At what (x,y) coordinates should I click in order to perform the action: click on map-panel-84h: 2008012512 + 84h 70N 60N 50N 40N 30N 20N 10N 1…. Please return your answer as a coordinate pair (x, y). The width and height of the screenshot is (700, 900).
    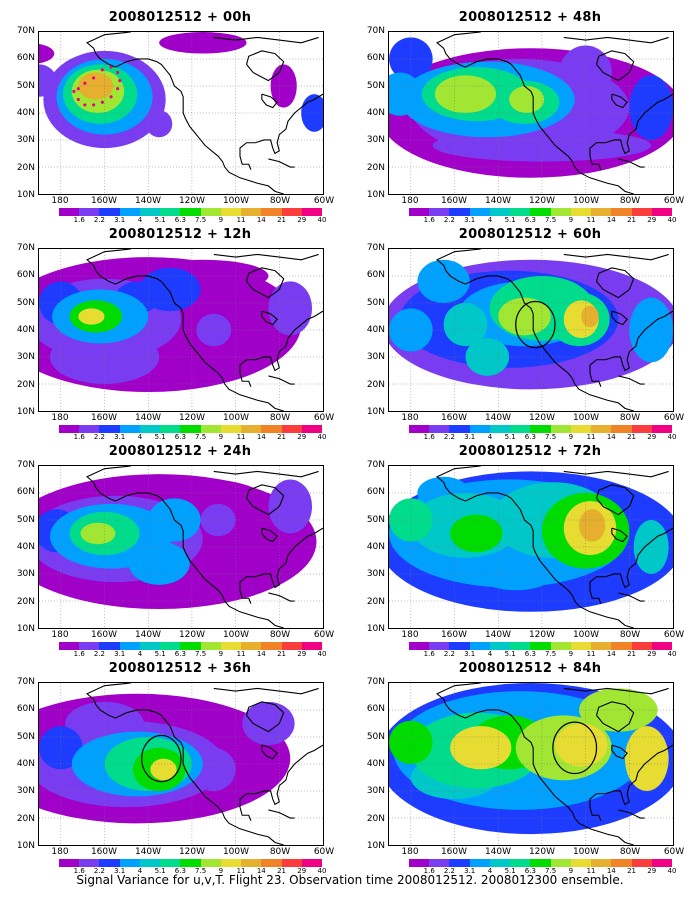
    Looking at the image, I should click on (520, 767).